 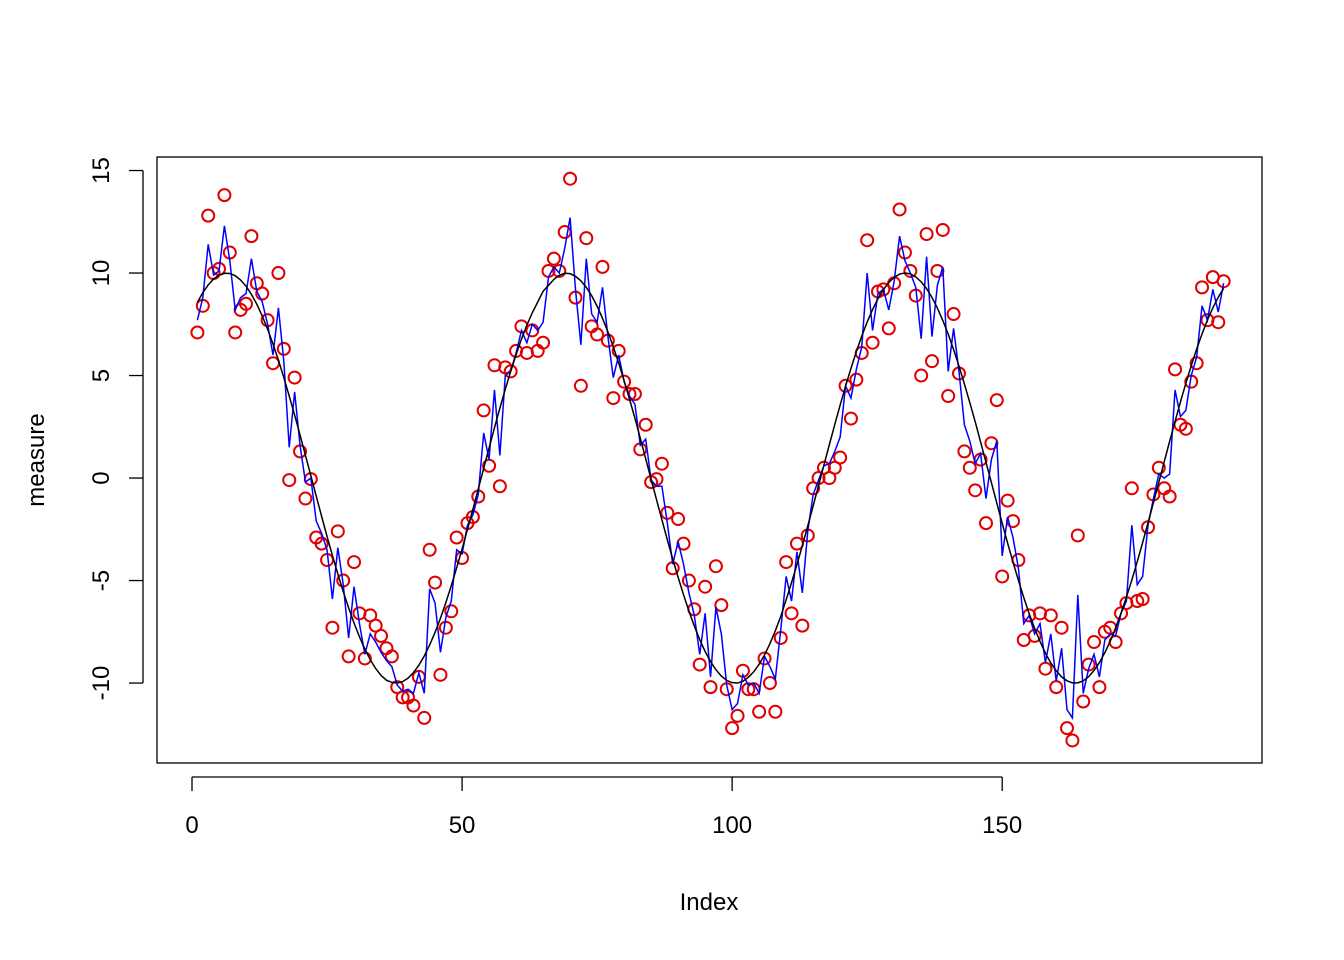 I want to click on y-tick-label: 5, so click(x=101, y=375).